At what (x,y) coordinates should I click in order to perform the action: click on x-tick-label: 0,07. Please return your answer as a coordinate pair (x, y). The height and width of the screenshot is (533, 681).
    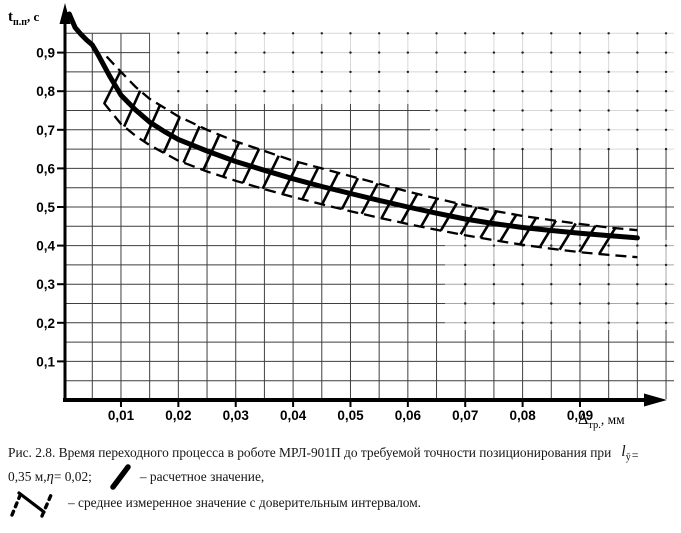
    Looking at the image, I should click on (465, 415).